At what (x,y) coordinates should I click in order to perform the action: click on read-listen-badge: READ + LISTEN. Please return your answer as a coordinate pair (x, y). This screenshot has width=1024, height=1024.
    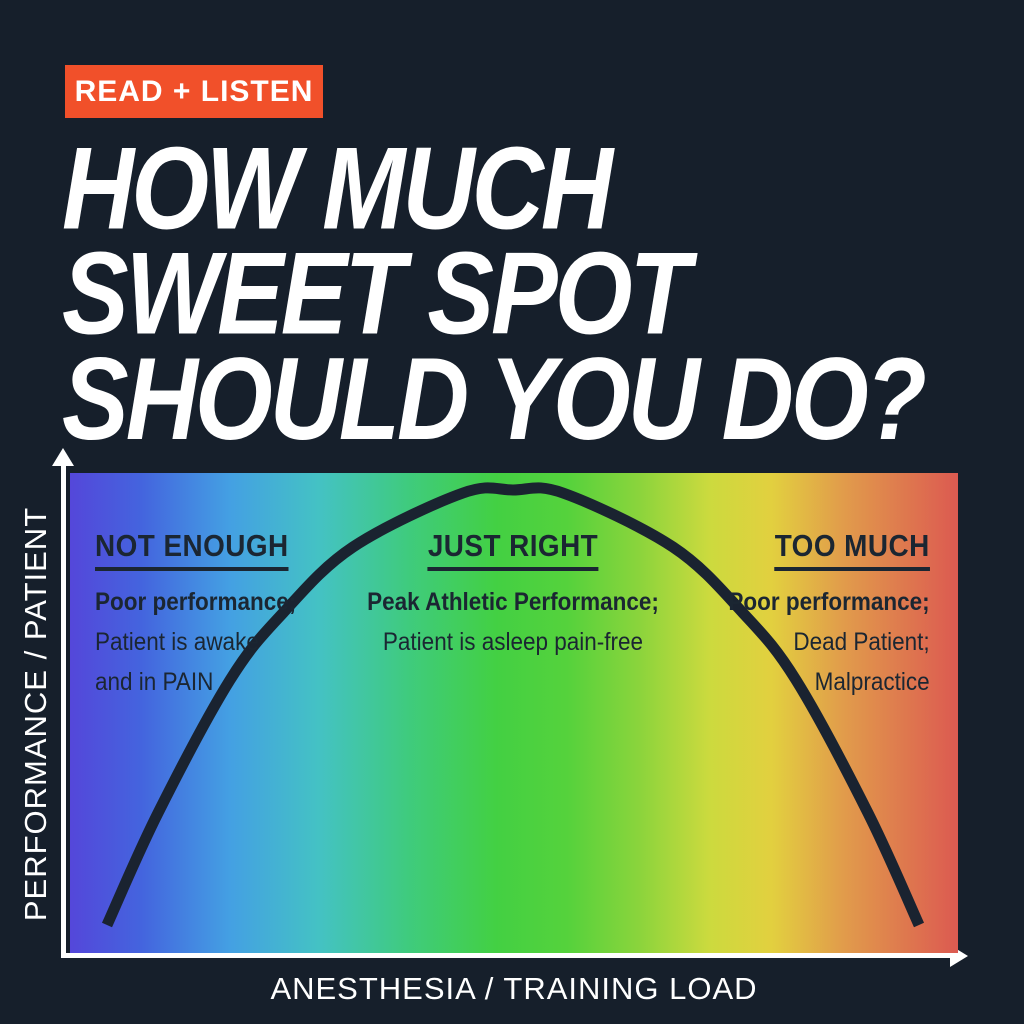
    Looking at the image, I should click on (194, 91).